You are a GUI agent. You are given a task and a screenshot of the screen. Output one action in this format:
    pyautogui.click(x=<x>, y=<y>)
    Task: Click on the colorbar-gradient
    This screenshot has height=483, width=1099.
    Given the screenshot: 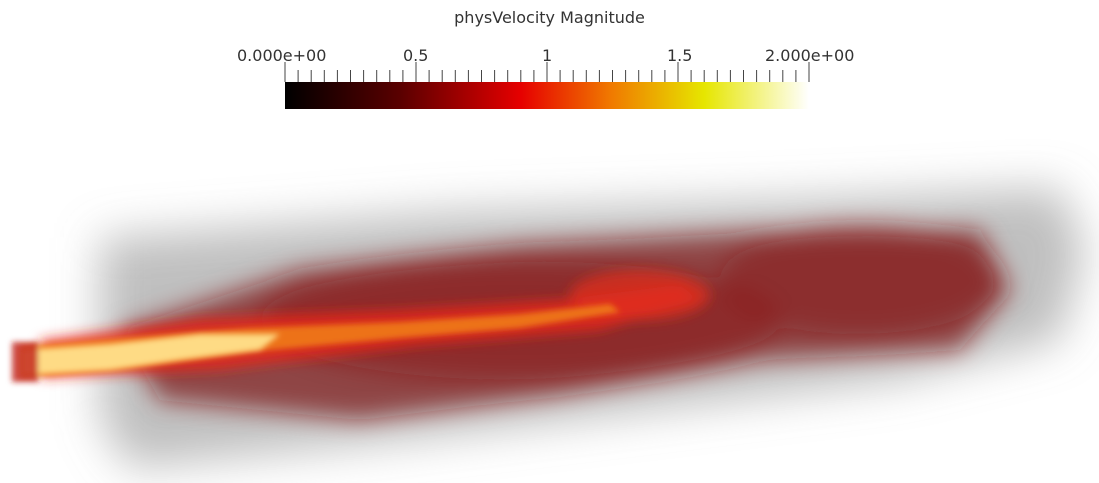 What is the action you would take?
    pyautogui.click(x=547, y=95)
    